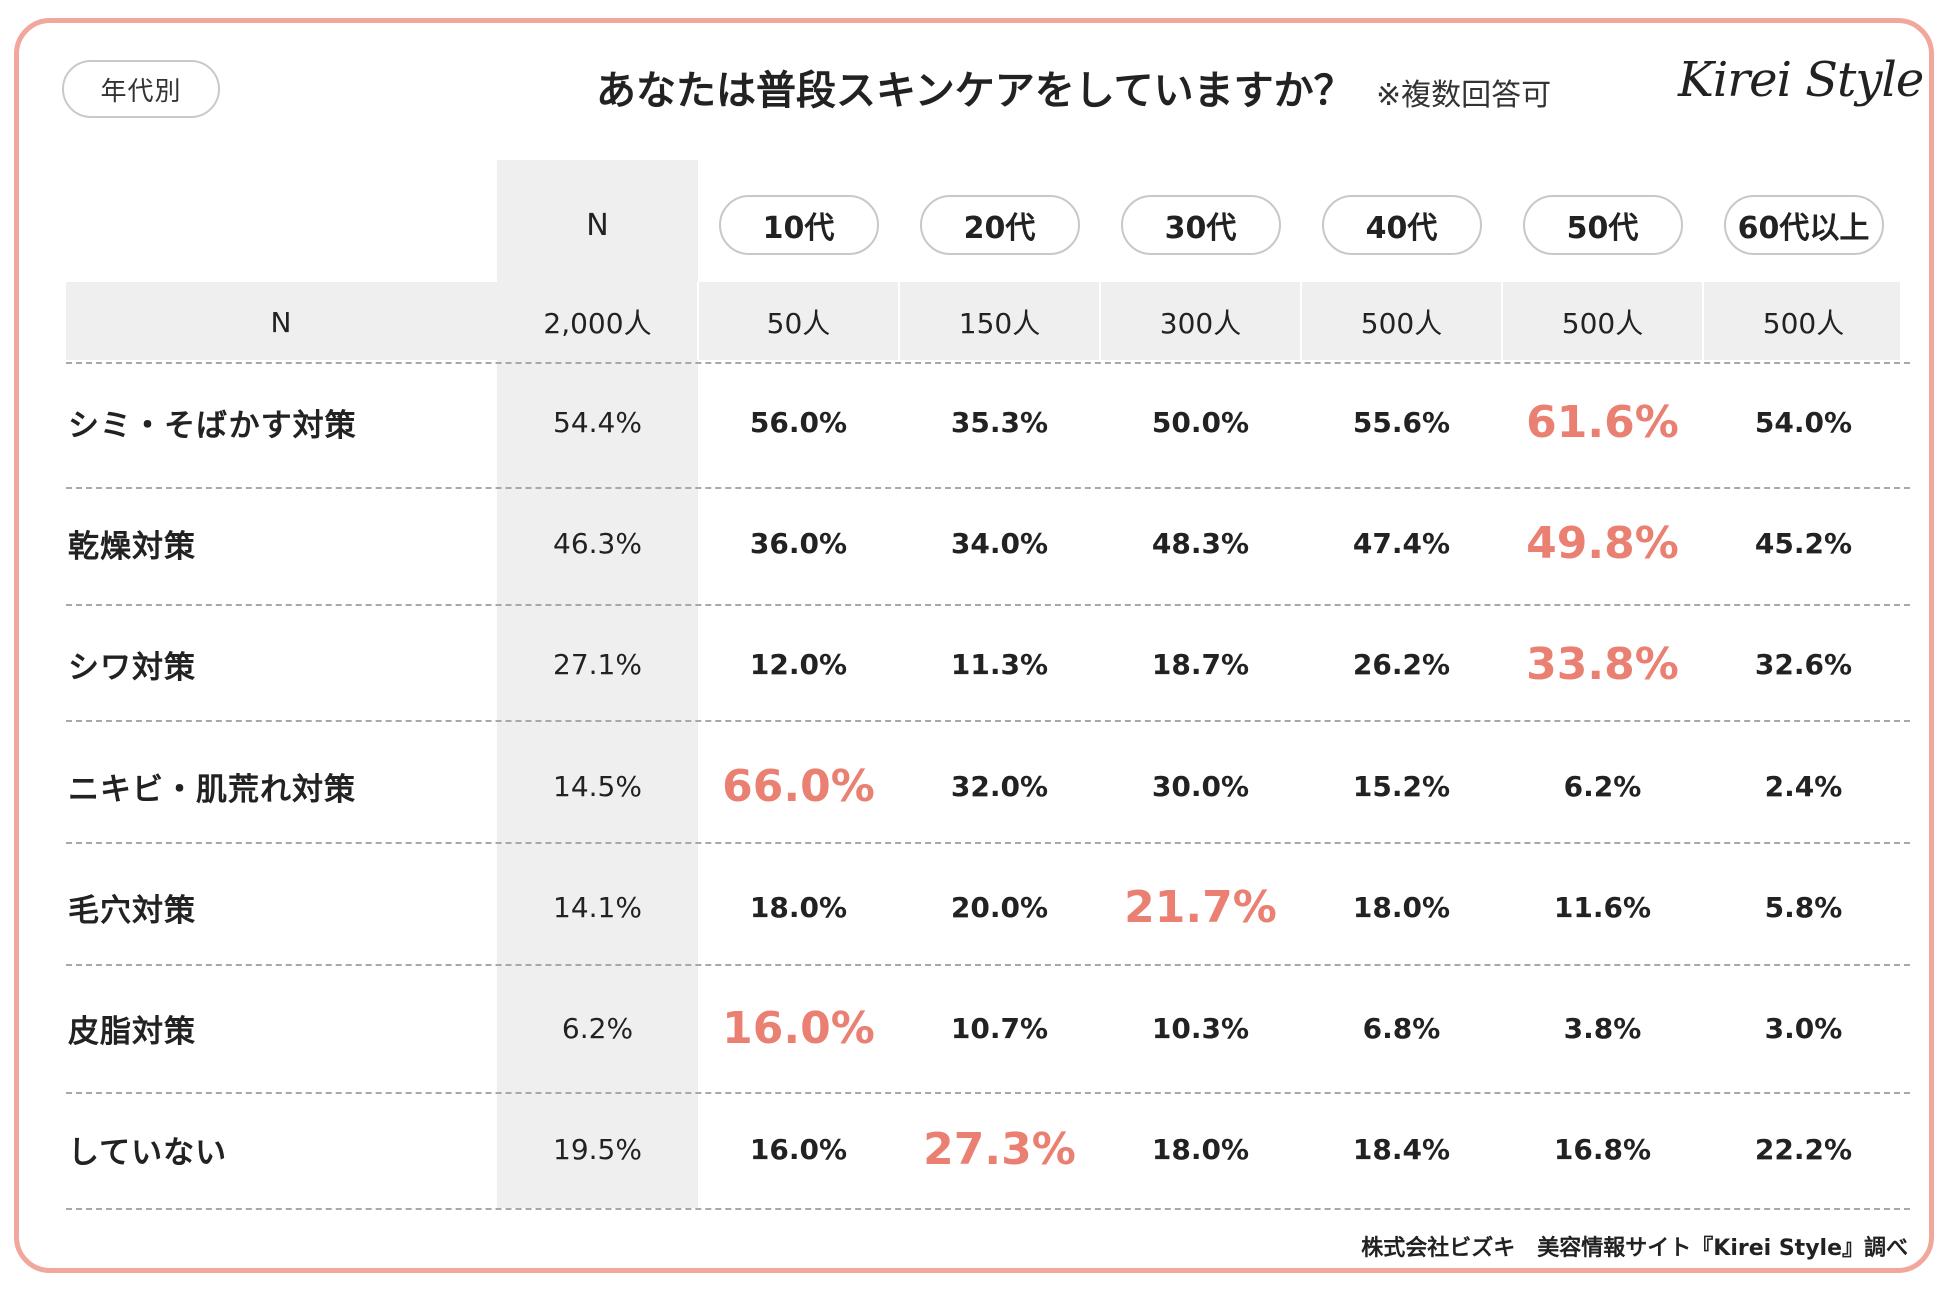 The height and width of the screenshot is (1295, 1950). I want to click on value-cell: 26.2%, so click(1401, 664).